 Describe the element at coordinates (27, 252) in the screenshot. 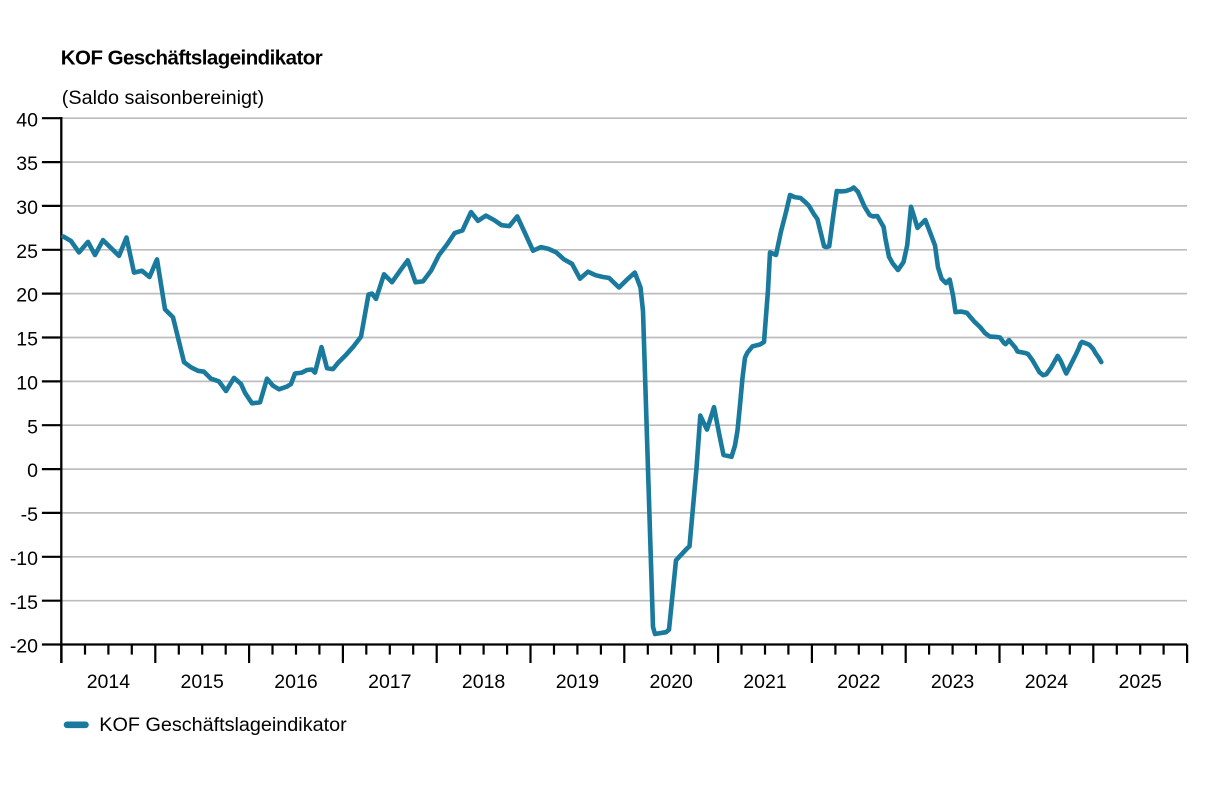

I see `svg-text: 25` at that location.